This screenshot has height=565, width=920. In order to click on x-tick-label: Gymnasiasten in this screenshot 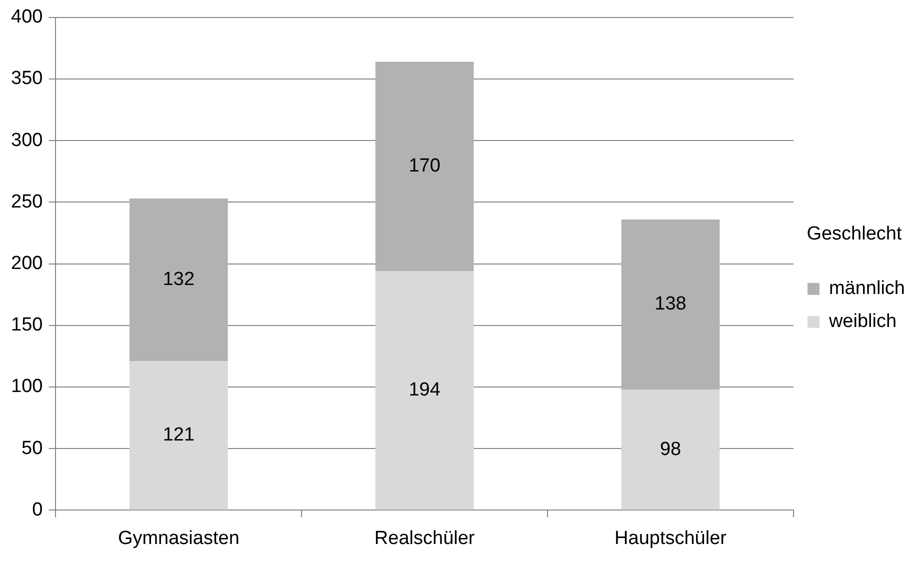, I will do `click(179, 538)`.